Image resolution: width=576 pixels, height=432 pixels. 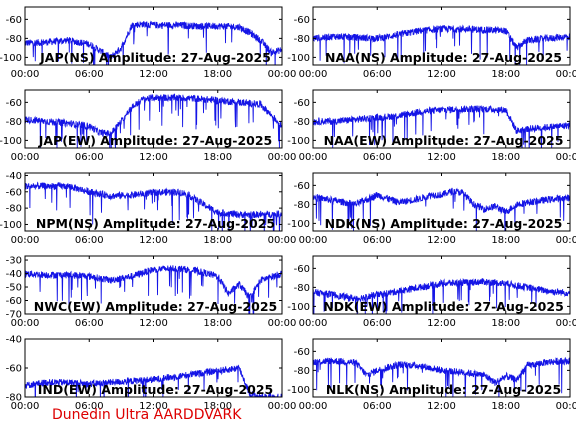 What do you see at coordinates (443, 57) in the screenshot?
I see `panel-title: NAA(NS) Amplitude: 27-Aug-2025` at bounding box center [443, 57].